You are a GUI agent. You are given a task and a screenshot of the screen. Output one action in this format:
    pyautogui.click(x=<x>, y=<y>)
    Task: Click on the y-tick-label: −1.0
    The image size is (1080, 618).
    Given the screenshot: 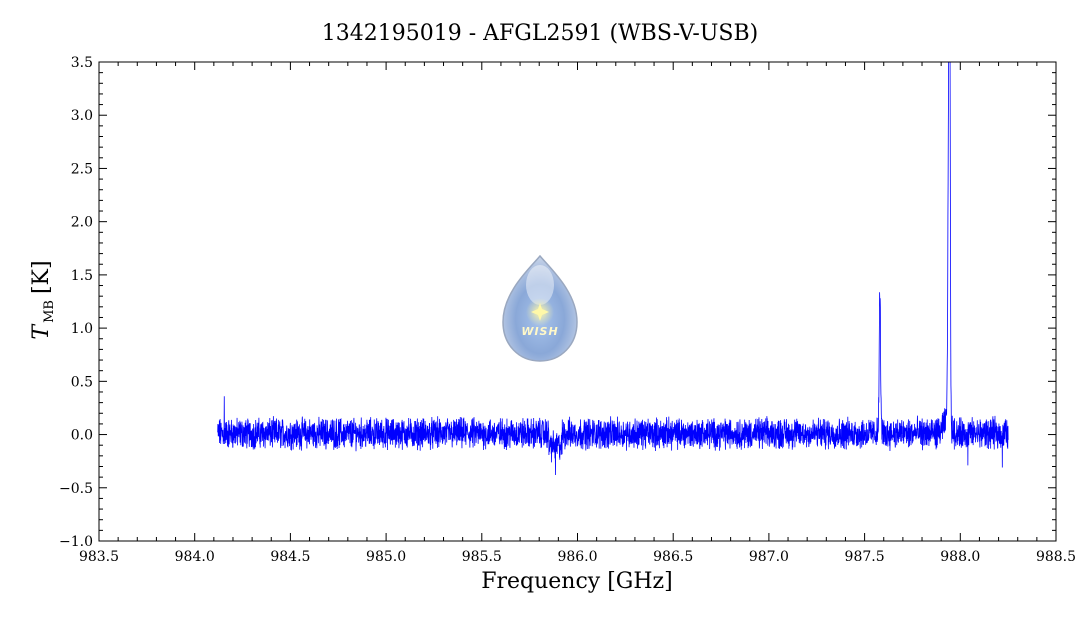 What is the action you would take?
    pyautogui.click(x=76, y=542)
    